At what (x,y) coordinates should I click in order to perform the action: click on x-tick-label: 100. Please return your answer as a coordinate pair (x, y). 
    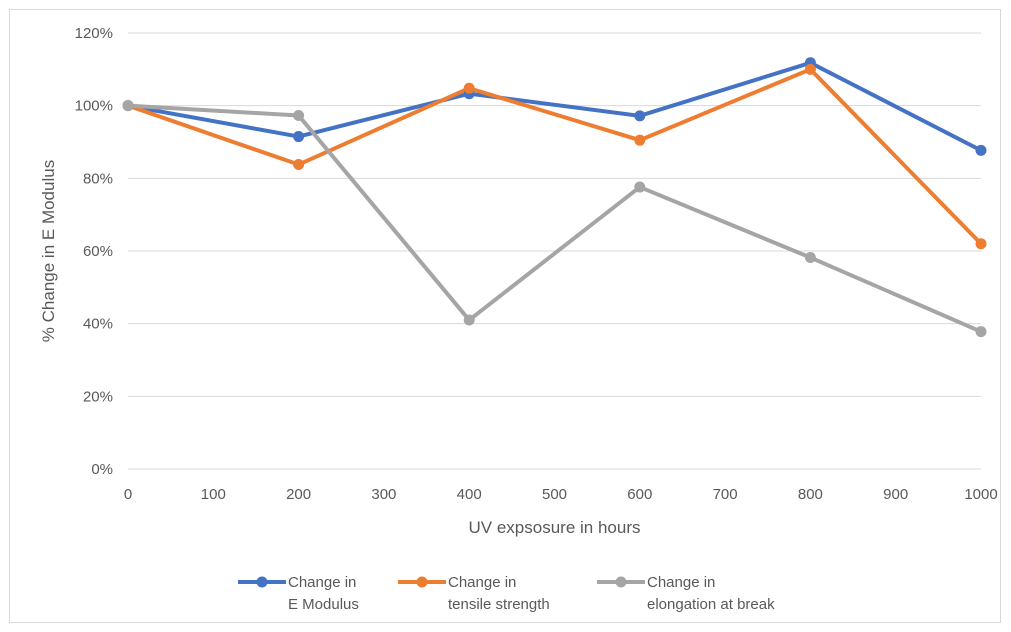
    Looking at the image, I should click on (213, 494).